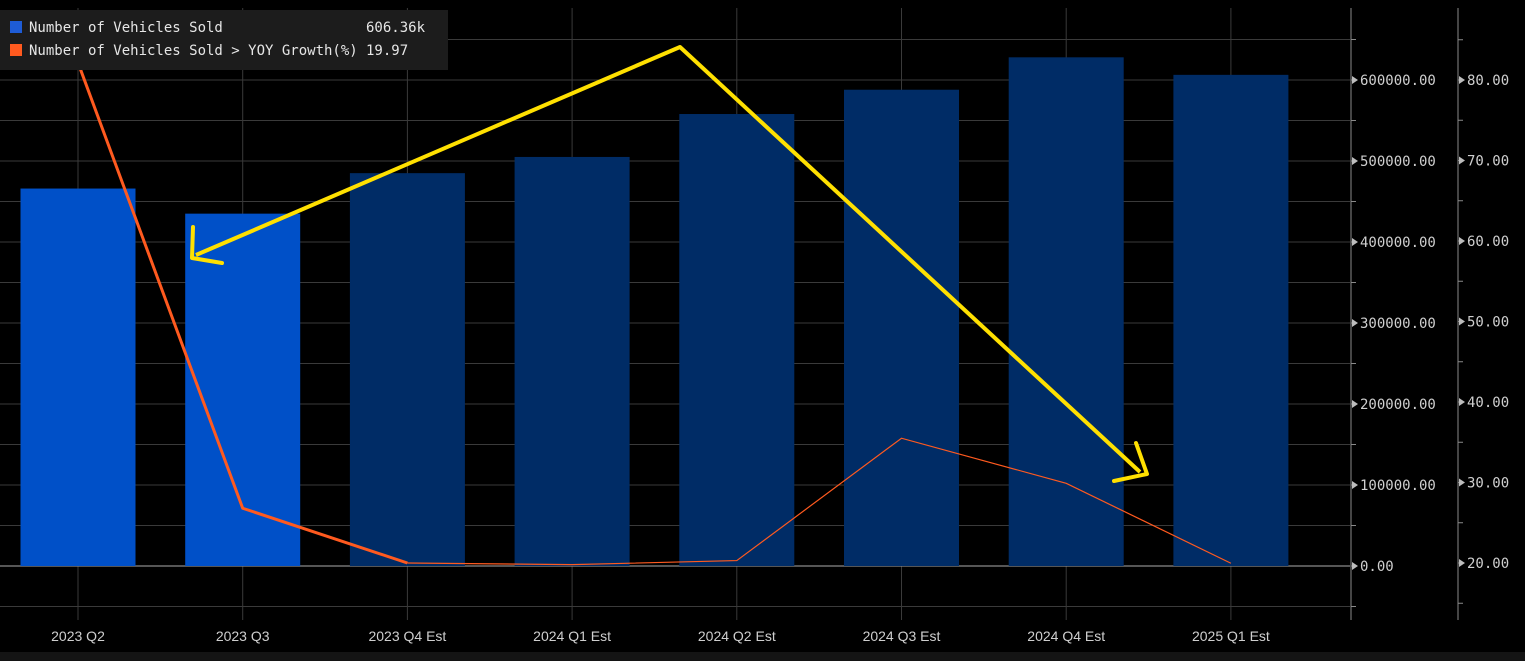 The width and height of the screenshot is (1525, 661). What do you see at coordinates (1488, 484) in the screenshot?
I see `y-tick-label-right: 30.00` at bounding box center [1488, 484].